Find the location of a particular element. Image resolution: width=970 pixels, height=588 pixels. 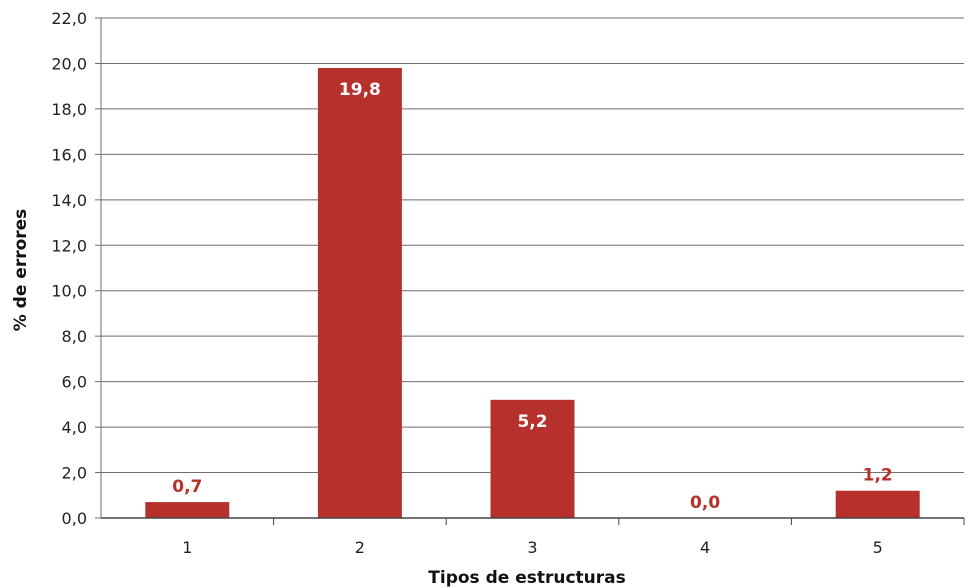

x-tick-label: 1 is located at coordinates (187, 547).